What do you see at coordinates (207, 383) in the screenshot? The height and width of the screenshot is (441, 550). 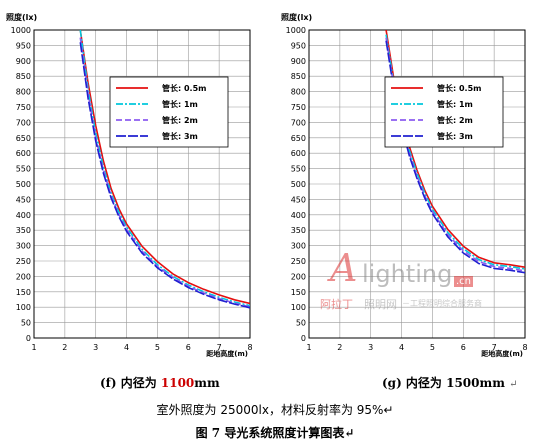 I see `caption-left-suffix: mm` at bounding box center [207, 383].